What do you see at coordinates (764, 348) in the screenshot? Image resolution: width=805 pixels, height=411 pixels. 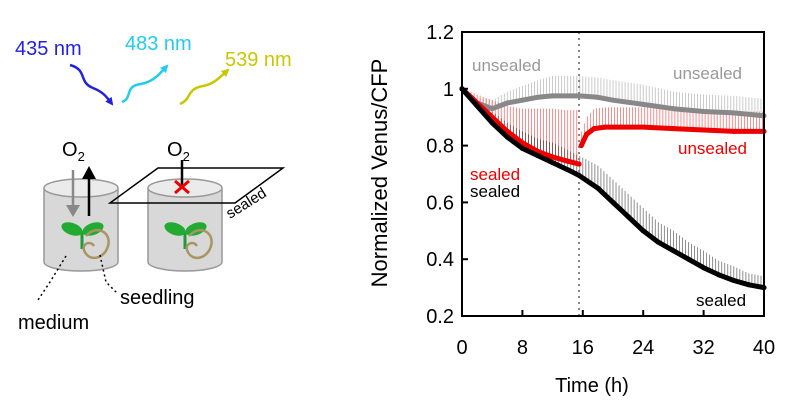 I see `x-tick-label: 40` at bounding box center [764, 348].